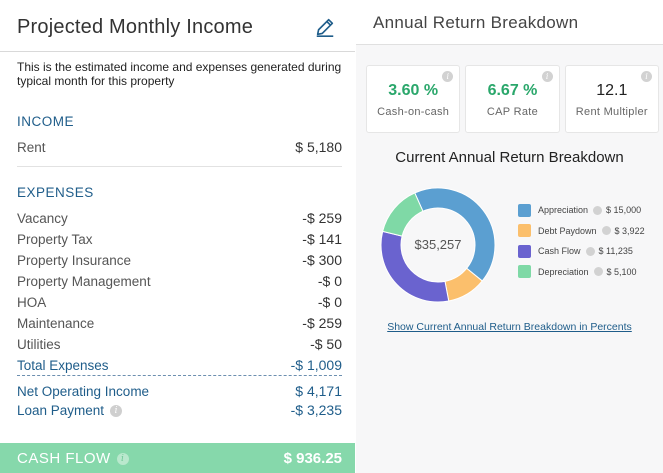  Describe the element at coordinates (177, 458) in the screenshot. I see `cash-flow-bar: CASH FLOW i $ 936.25` at that location.